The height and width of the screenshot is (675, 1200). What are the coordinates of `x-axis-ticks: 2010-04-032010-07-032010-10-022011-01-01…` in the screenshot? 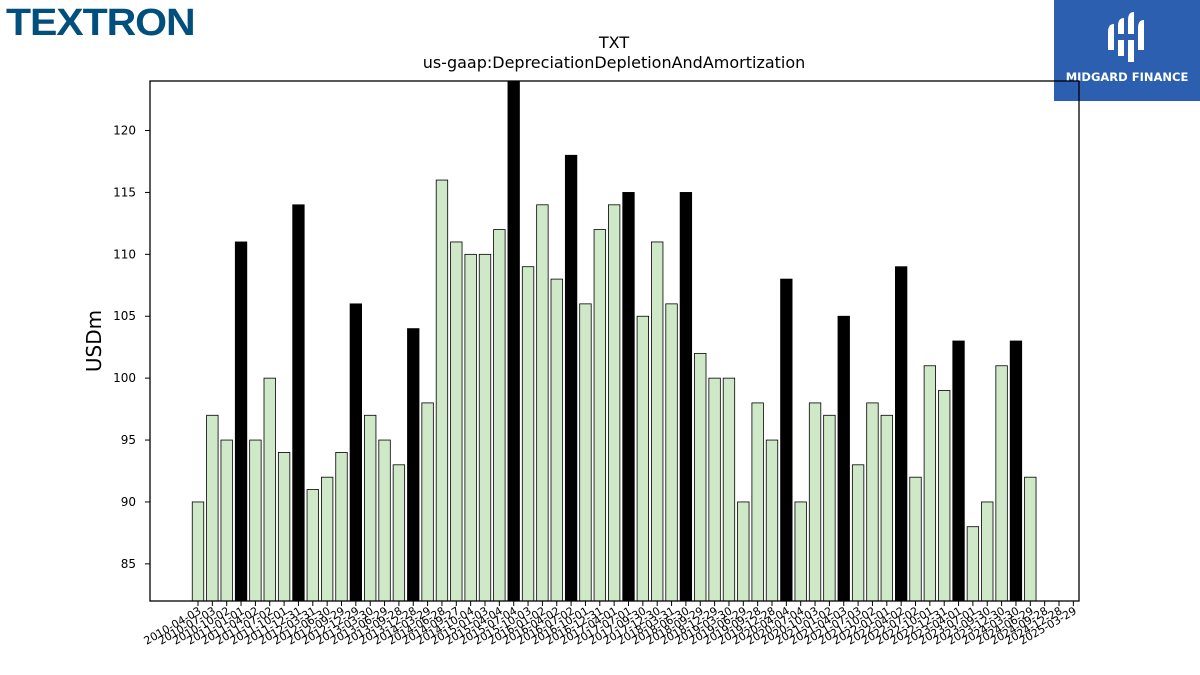 It's located at (610, 624).